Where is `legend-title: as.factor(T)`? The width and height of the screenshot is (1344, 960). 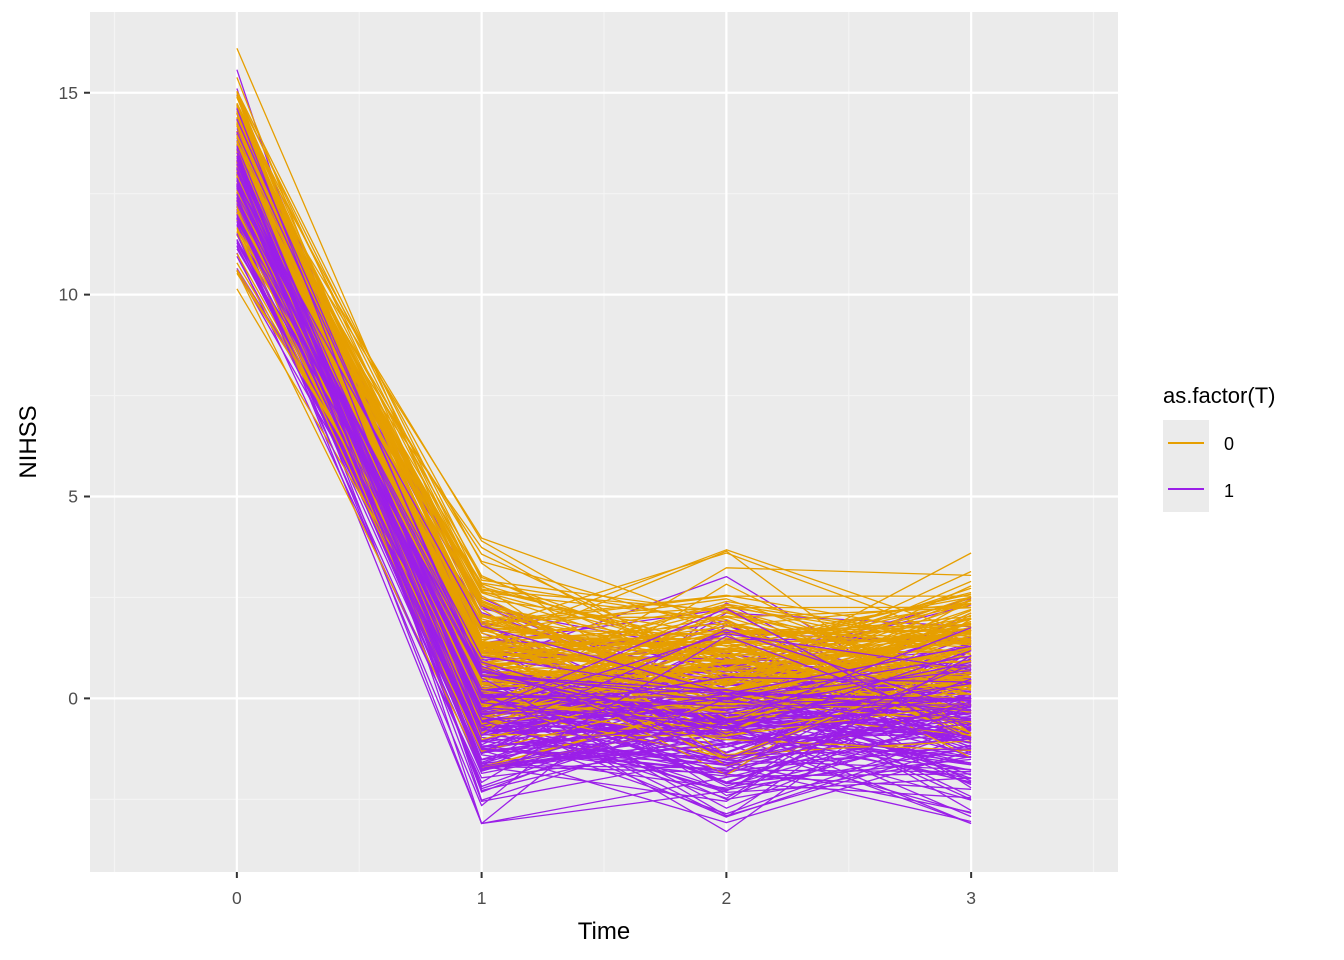 legend-title: as.factor(T) is located at coordinates (1219, 395).